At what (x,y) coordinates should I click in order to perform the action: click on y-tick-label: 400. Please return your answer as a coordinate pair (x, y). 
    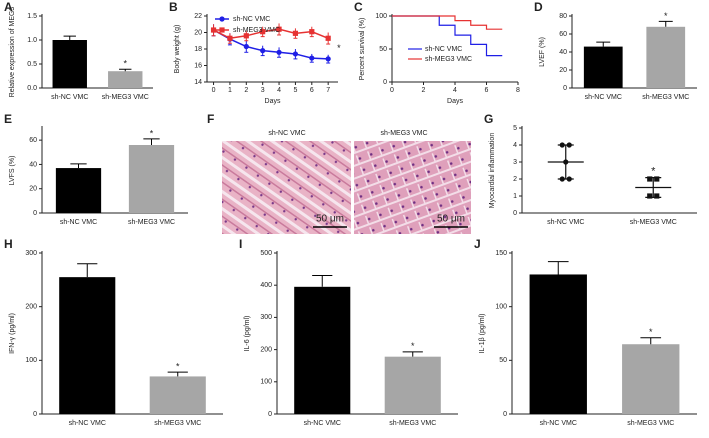
    Looking at the image, I should click on (266, 285).